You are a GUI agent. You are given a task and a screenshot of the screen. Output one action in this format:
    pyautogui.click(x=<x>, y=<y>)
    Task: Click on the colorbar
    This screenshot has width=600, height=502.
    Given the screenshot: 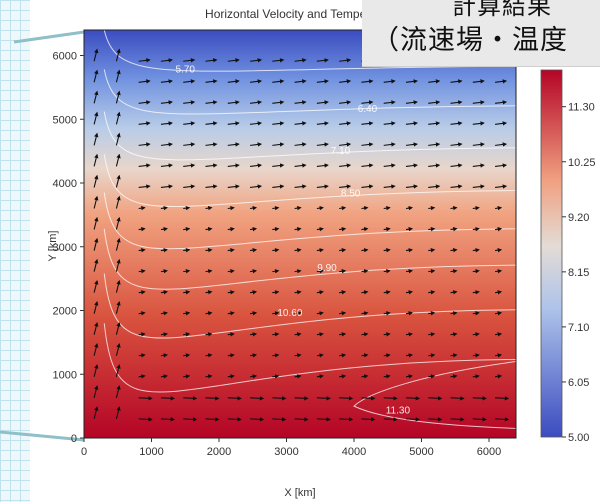 What is the action you would take?
    pyautogui.click(x=551, y=253)
    